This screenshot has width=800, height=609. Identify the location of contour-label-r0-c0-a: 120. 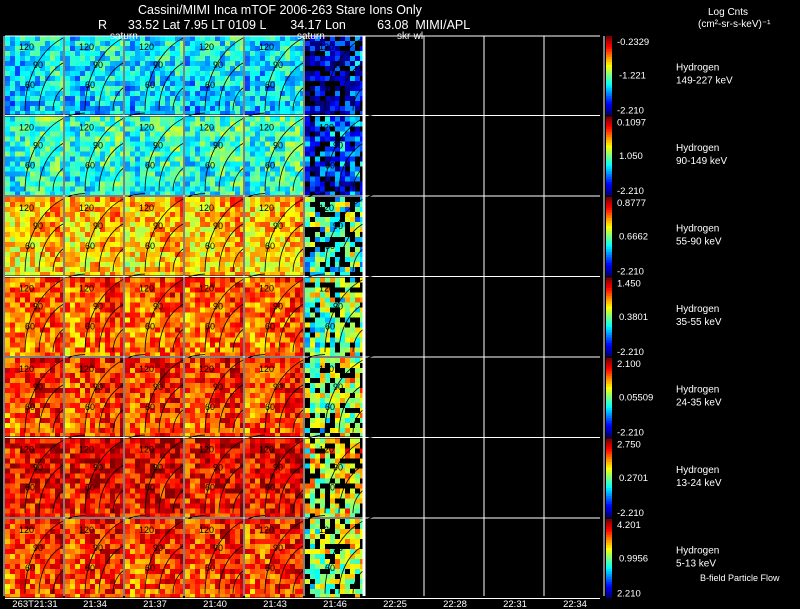
(26, 47).